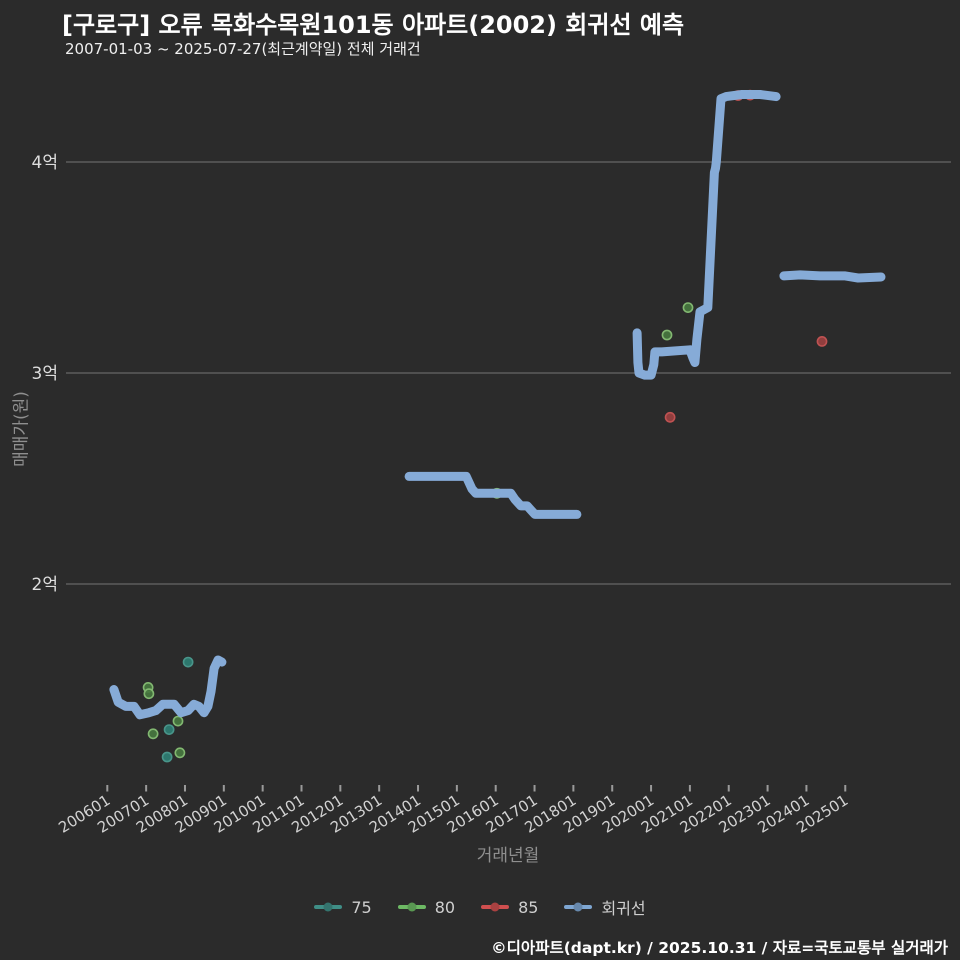 This screenshot has height=960, width=960. I want to click on x-axis-title: 거래년월, so click(508, 856).